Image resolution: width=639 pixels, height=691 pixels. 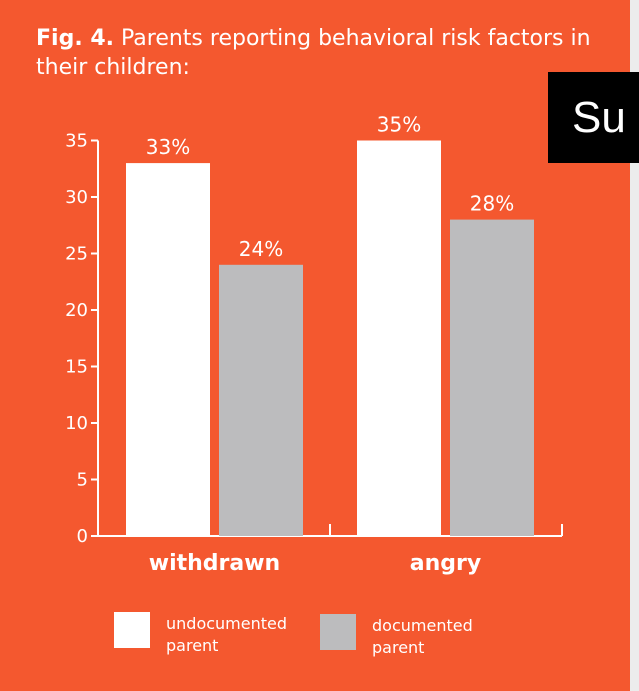 What do you see at coordinates (445, 563) in the screenshot?
I see `x-category-label: angry` at bounding box center [445, 563].